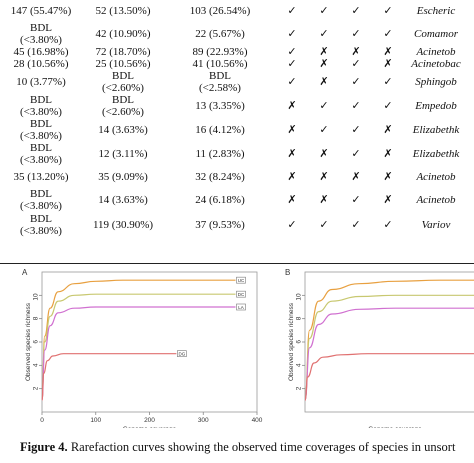  What do you see at coordinates (123, 177) in the screenshot?
I see `cell-line: 35 (9.09%)` at bounding box center [123, 177].